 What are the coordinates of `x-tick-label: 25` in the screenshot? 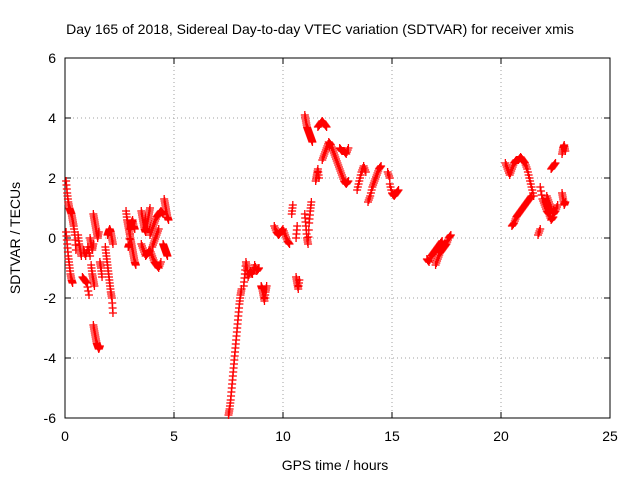 It's located at (610, 436).